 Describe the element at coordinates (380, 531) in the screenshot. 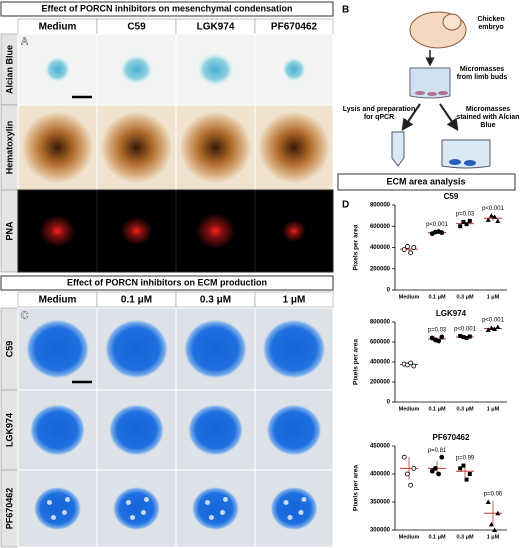

I see `y-tick-label: 300000` at that location.